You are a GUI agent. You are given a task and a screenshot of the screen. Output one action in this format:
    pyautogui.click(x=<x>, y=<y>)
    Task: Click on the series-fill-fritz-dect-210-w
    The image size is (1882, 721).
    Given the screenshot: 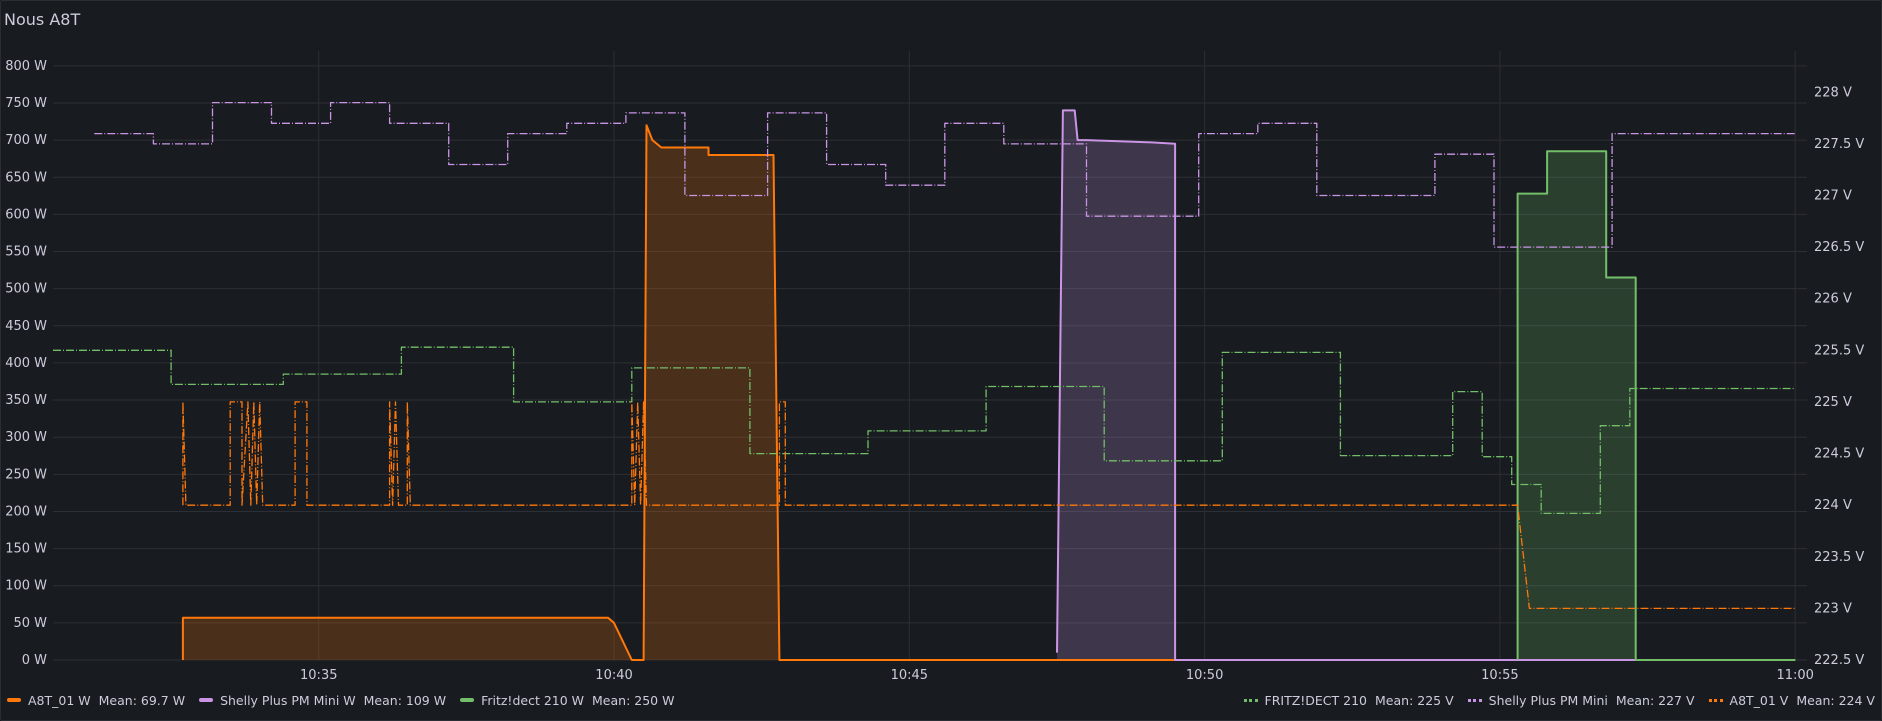 What is the action you would take?
    pyautogui.click(x=1656, y=406)
    